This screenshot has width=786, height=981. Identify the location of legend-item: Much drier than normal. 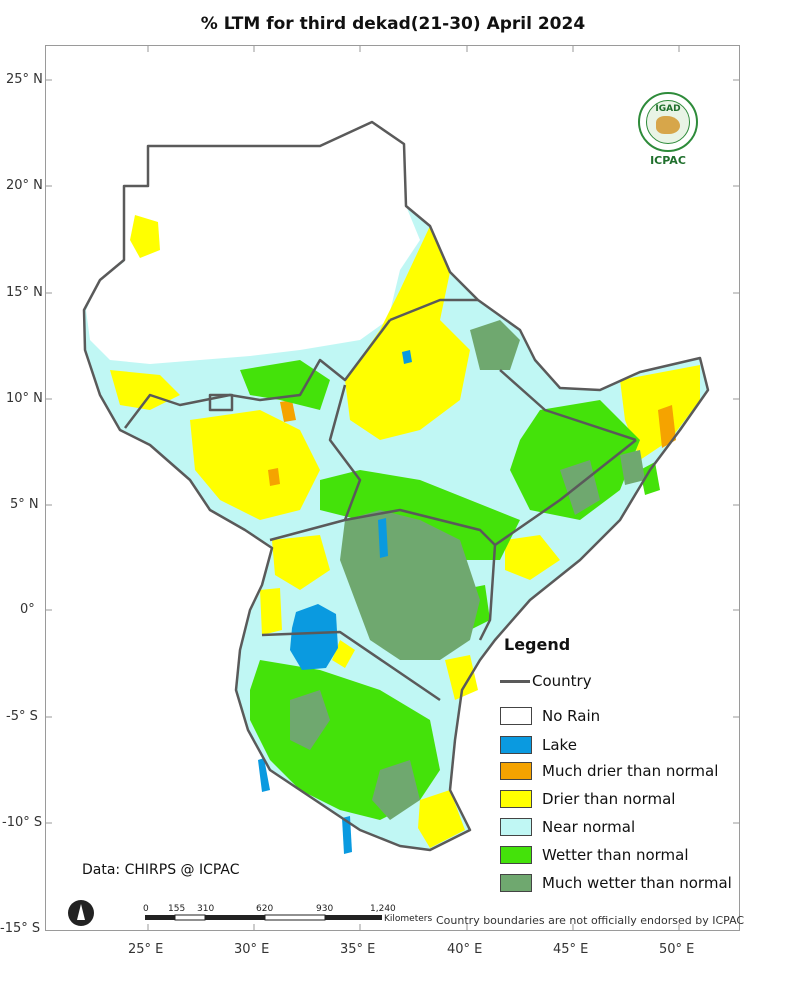
(609, 771).